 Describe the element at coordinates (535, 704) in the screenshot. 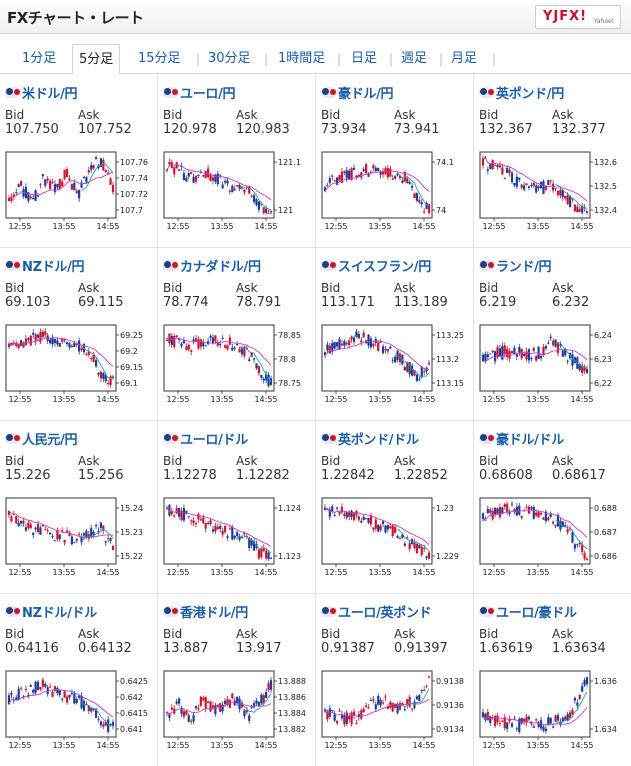

I see `chart-frame` at that location.